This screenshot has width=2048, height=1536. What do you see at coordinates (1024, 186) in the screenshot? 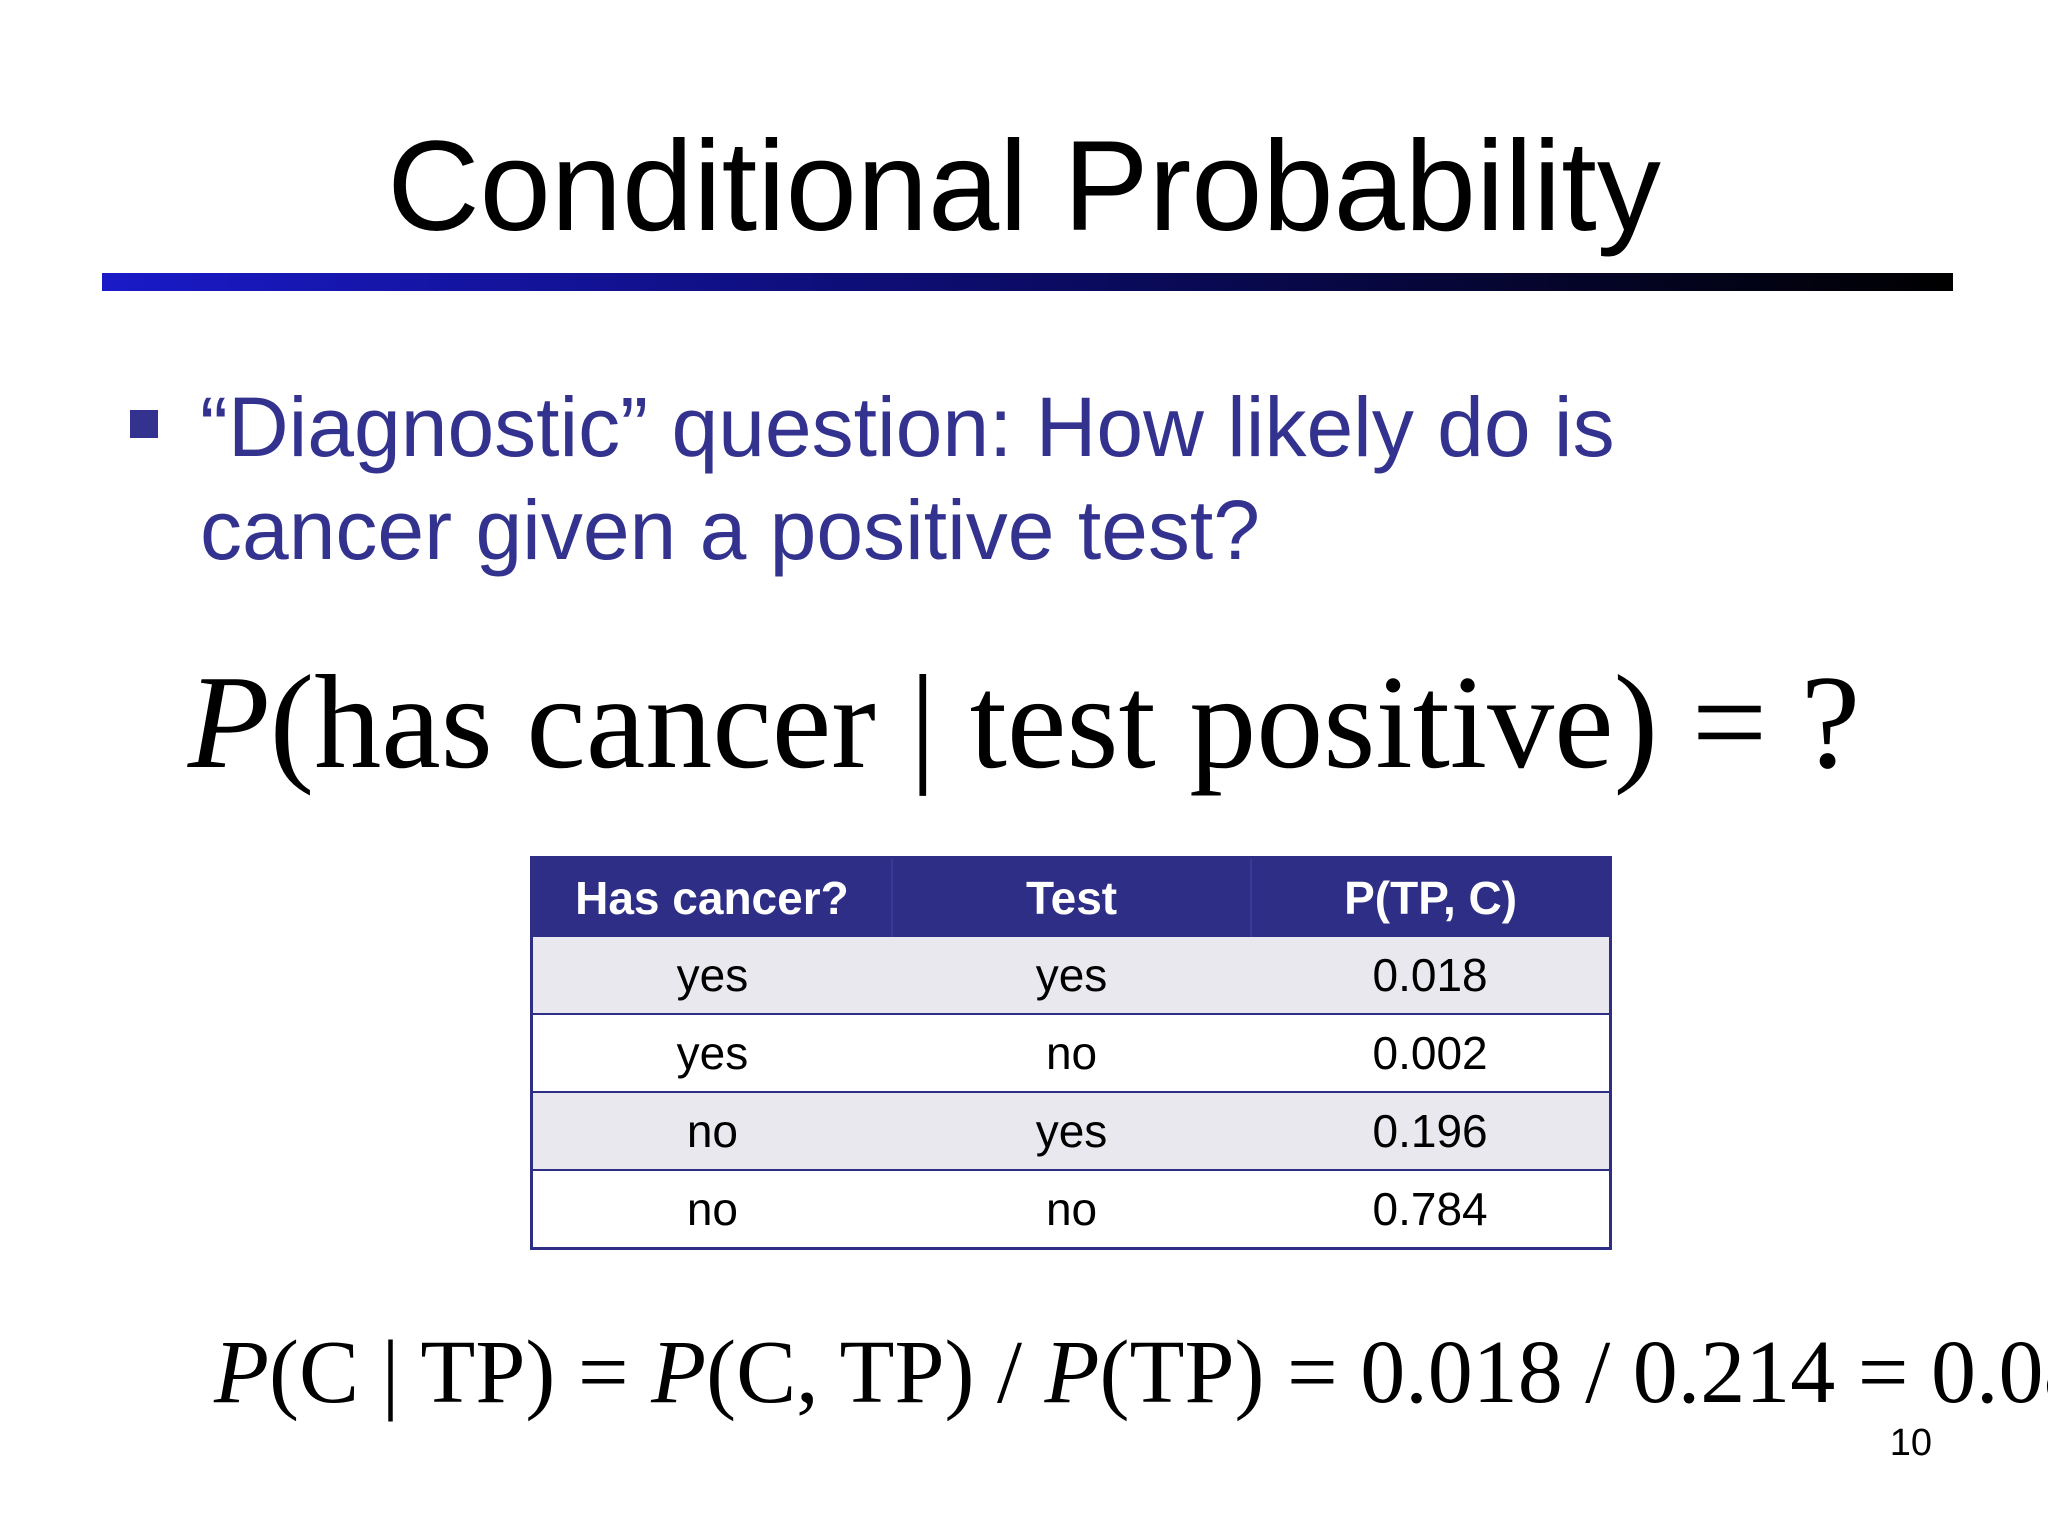
I see `slide-title: Conditional Probability` at bounding box center [1024, 186].